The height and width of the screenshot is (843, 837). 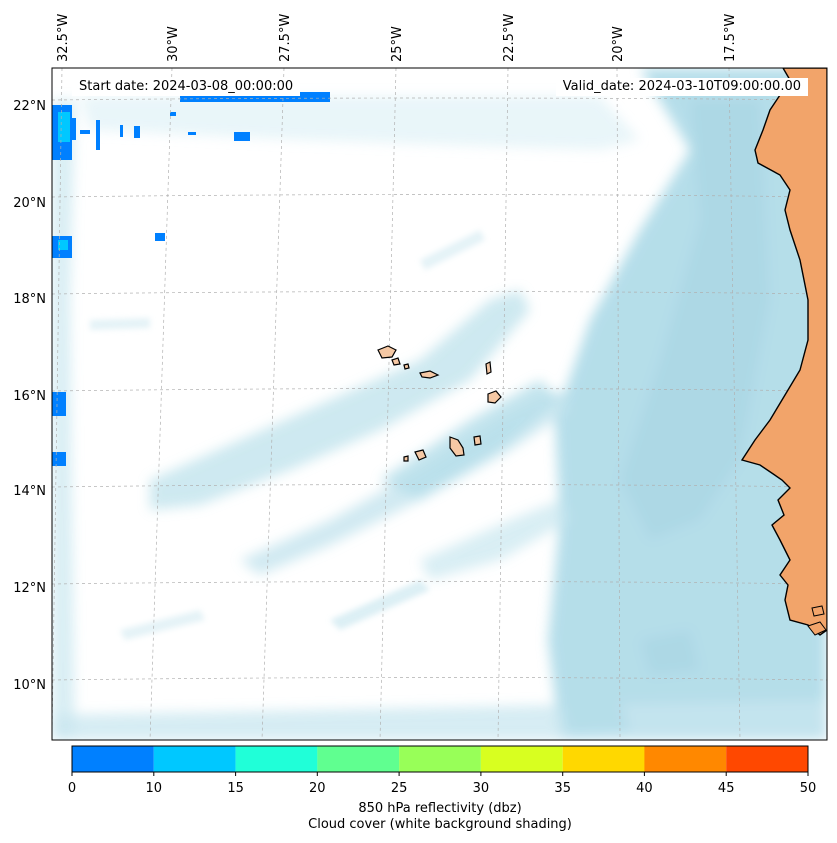 I want to click on lon-tick-label: 20°W, so click(x=618, y=44).